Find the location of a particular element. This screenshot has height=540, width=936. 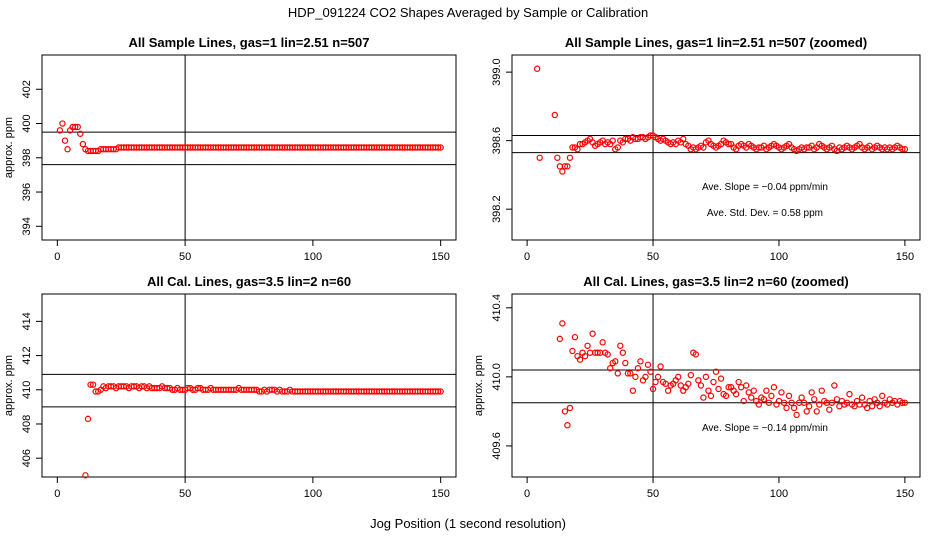

y-tick-label: 410.0 is located at coordinates (497, 377).